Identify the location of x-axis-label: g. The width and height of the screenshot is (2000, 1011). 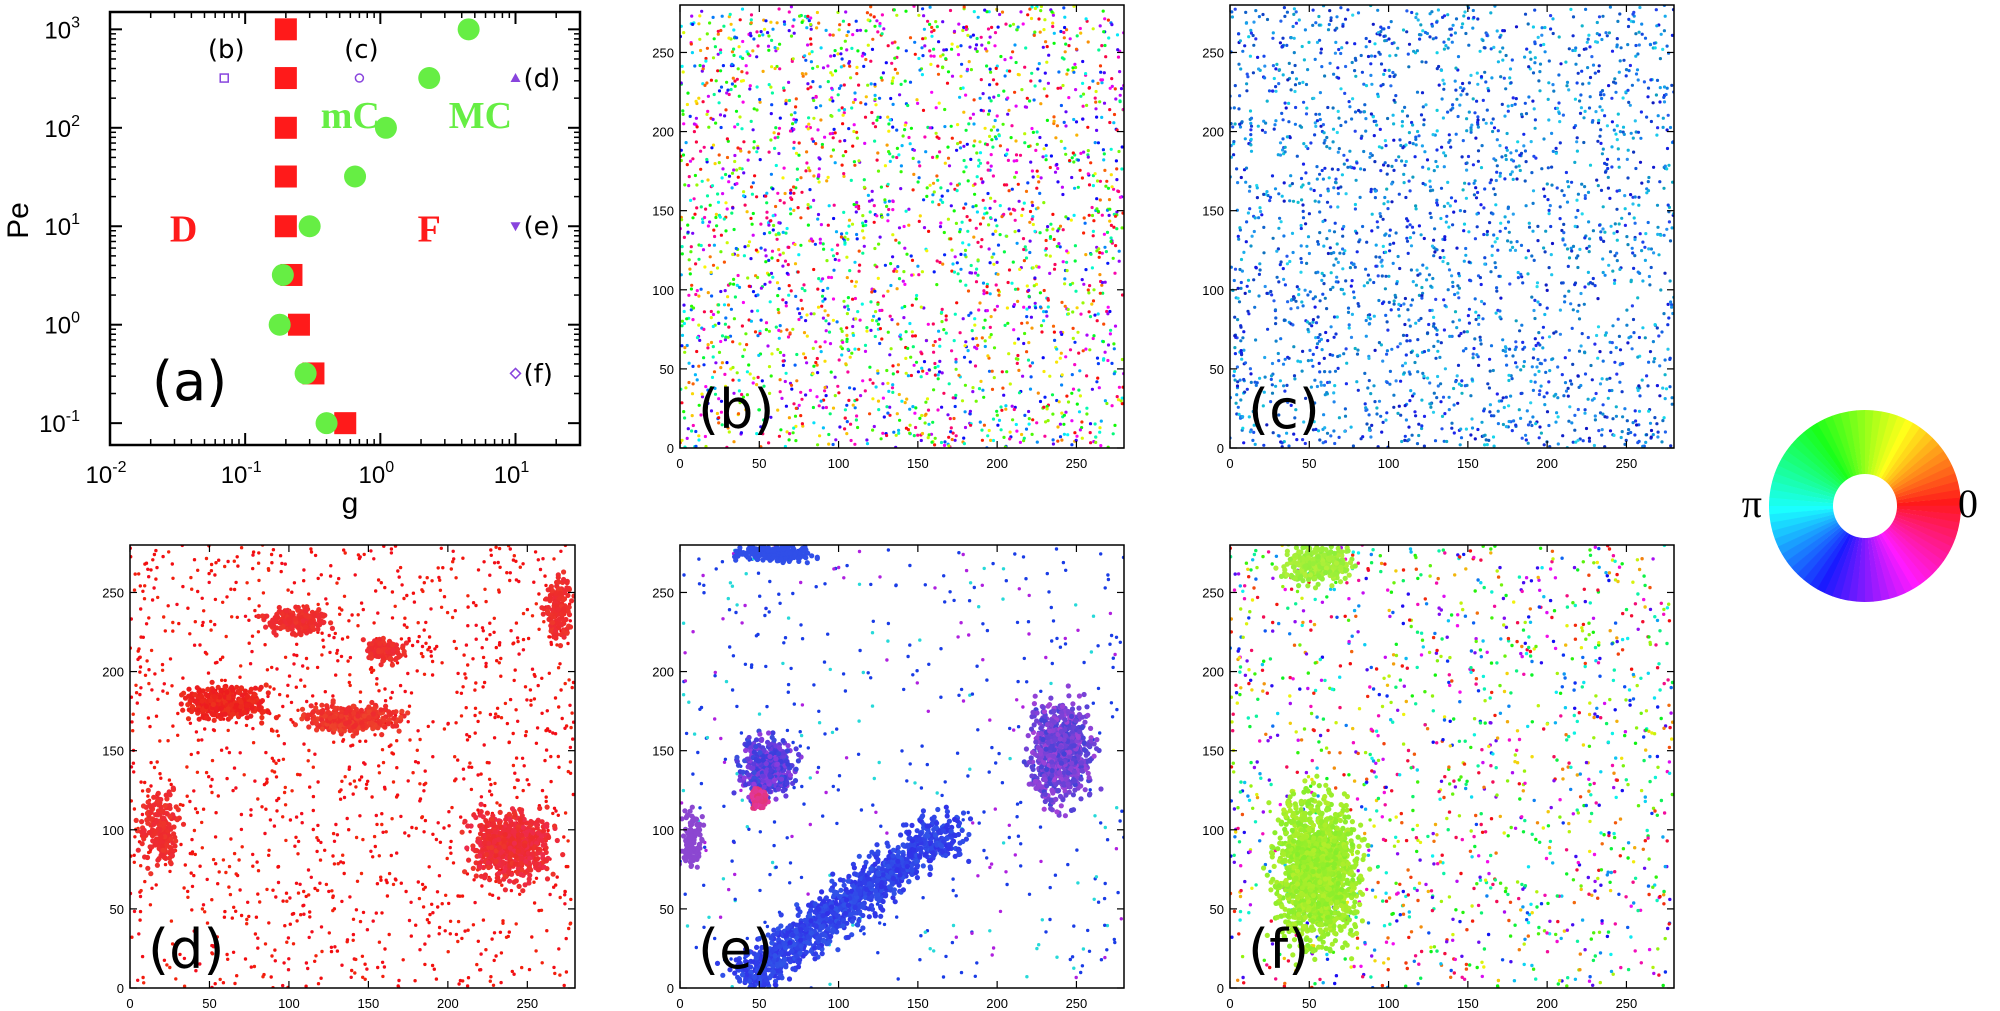
(350, 503).